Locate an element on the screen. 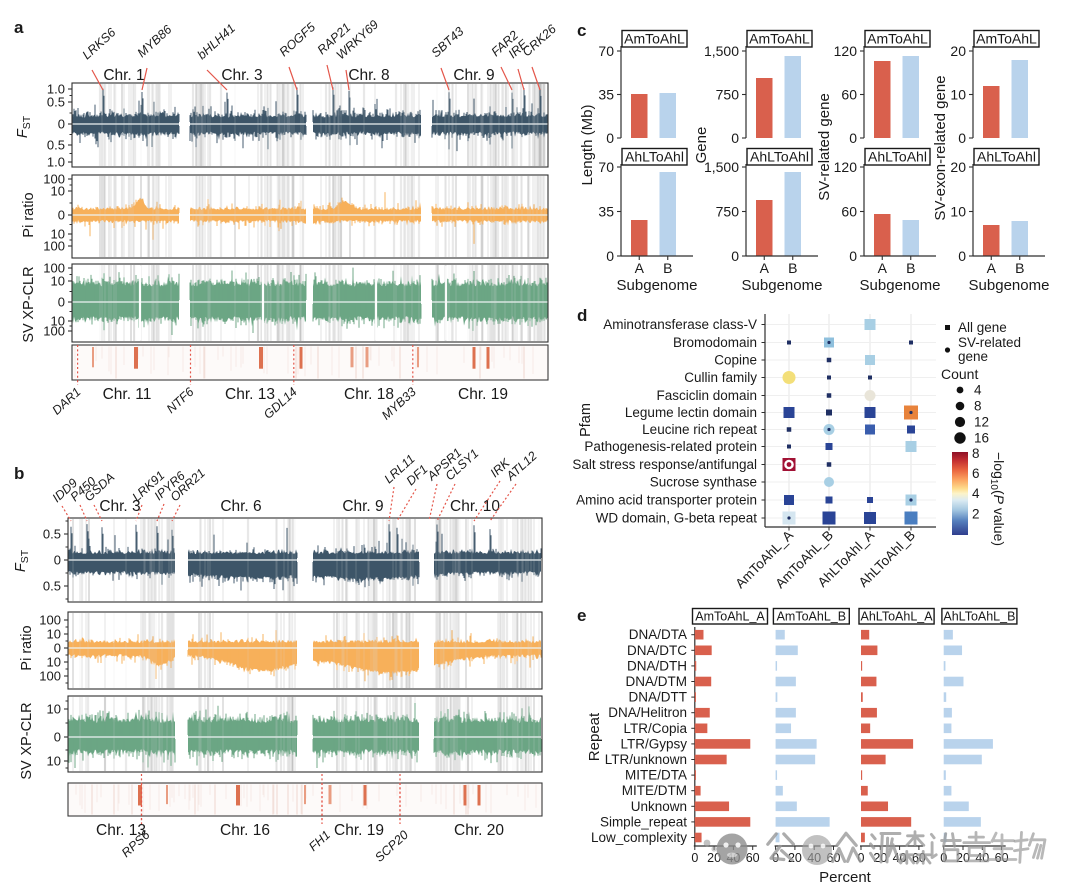 This screenshot has width=1080, height=893. svg-text: DNA/DTM is located at coordinates (657, 681).